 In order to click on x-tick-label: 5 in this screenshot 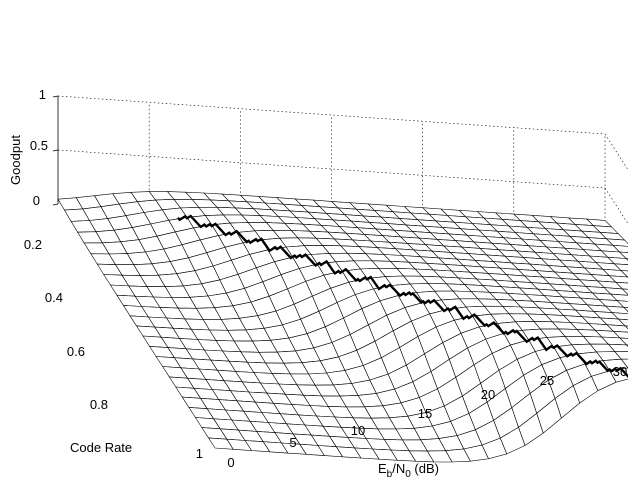, I will do `click(292, 442)`.